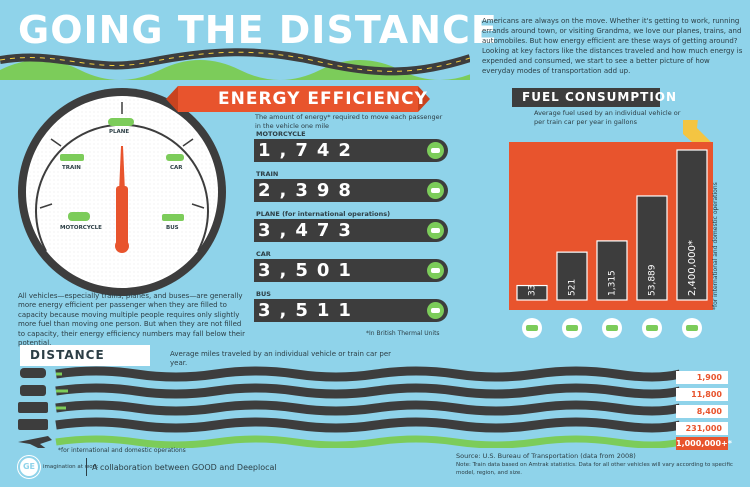  I want to click on fuel-bar-label: 53,889, so click(653, 280).